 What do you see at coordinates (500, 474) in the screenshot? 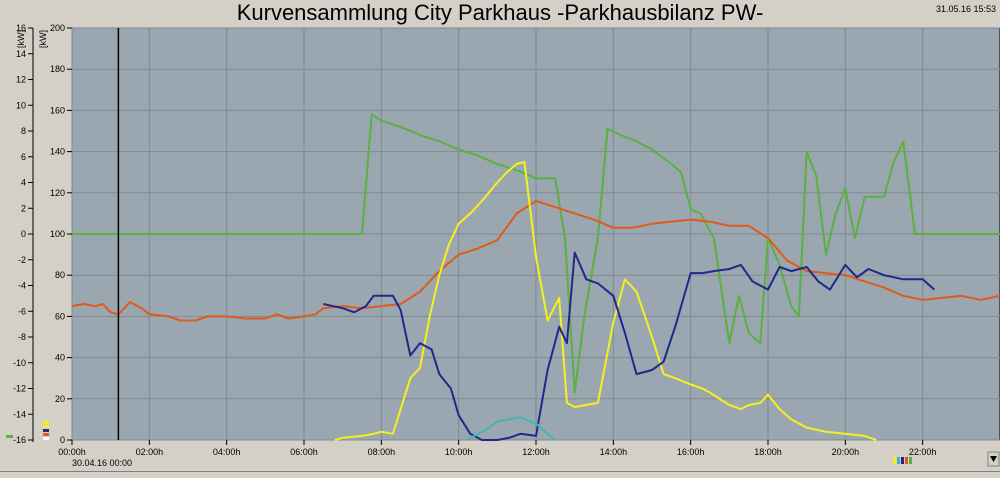
I see `status-bar` at bounding box center [500, 474].